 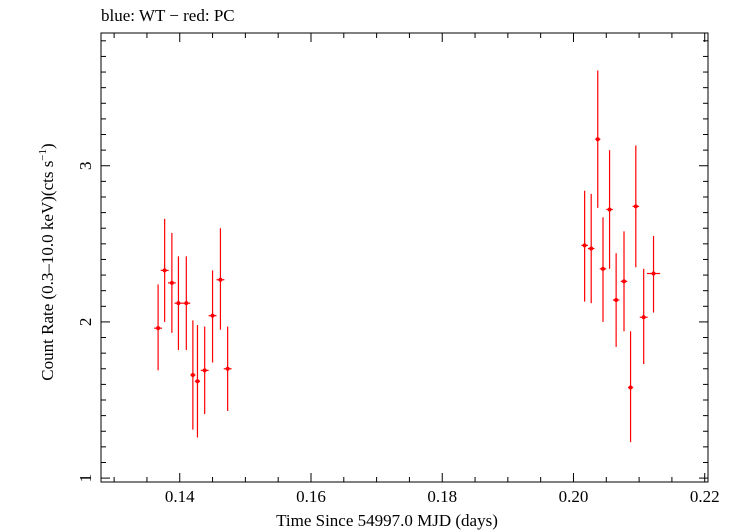 I want to click on chart-title: blue: WT − red: PC, so click(x=168, y=15).